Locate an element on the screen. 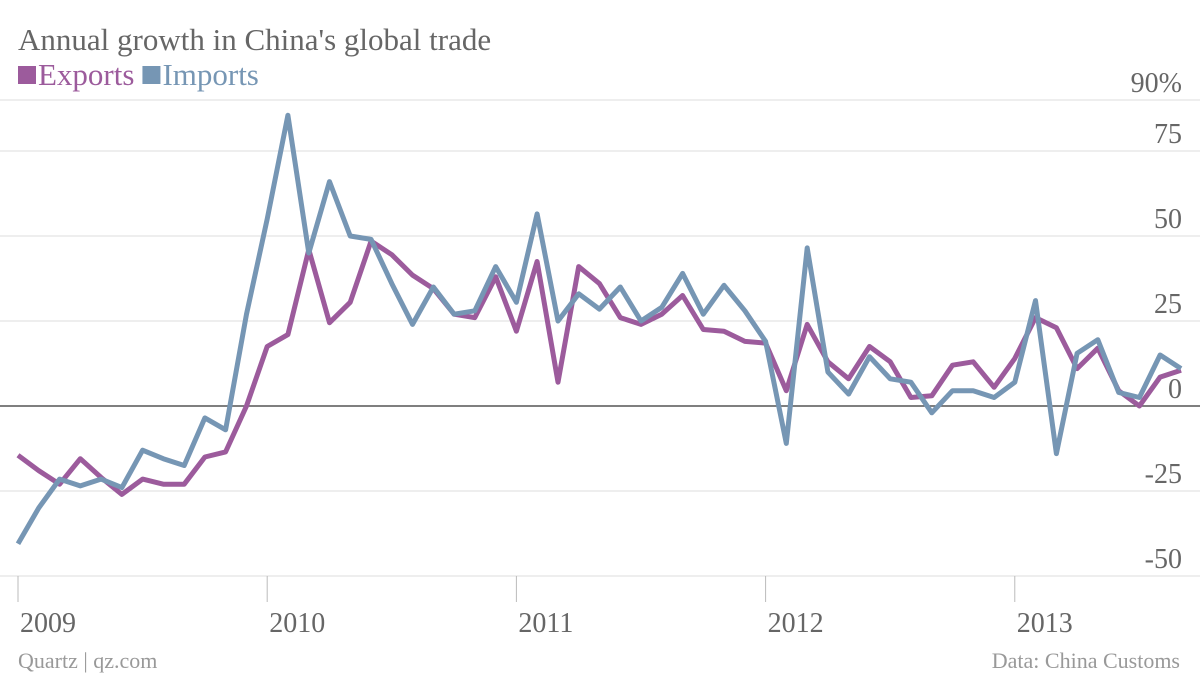 The height and width of the screenshot is (676, 1200). y-tick-label: 50 is located at coordinates (1168, 219).